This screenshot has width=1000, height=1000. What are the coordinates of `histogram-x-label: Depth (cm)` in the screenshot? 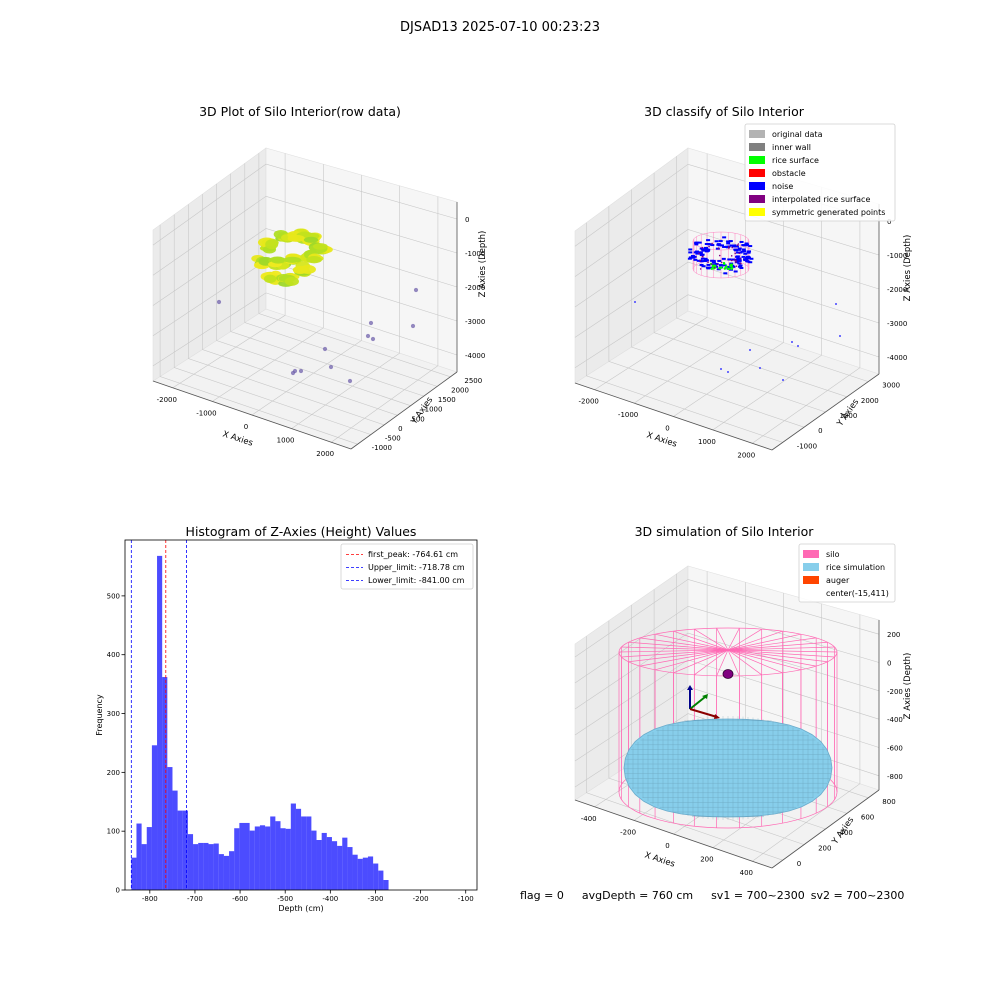 It's located at (300, 908).